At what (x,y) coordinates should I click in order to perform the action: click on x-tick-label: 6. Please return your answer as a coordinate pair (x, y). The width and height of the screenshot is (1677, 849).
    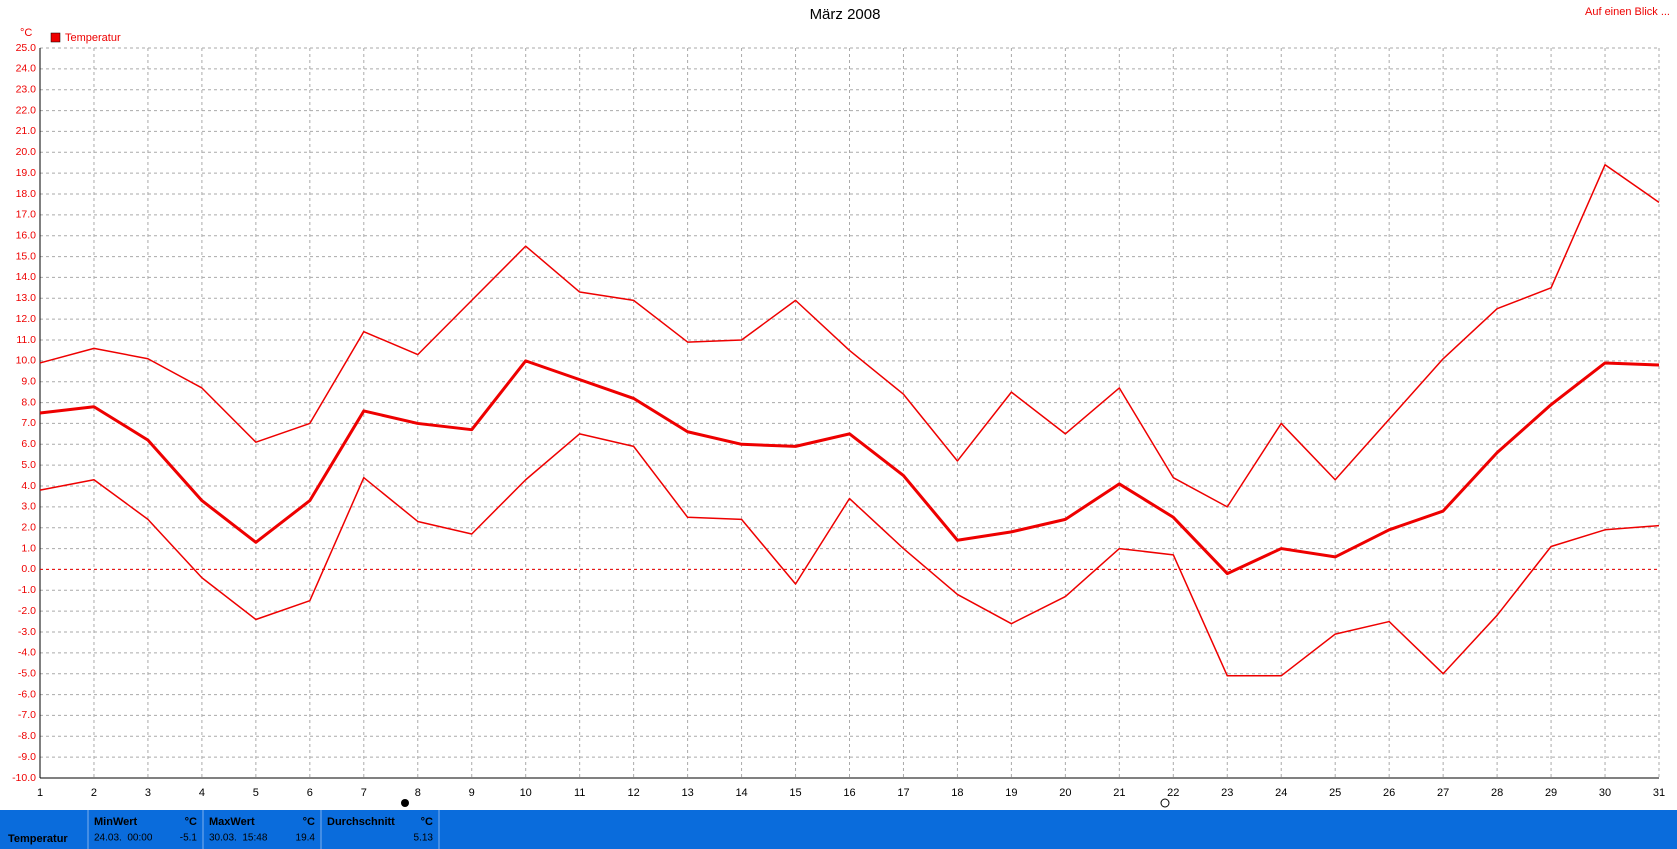
    Looking at the image, I should click on (310, 793).